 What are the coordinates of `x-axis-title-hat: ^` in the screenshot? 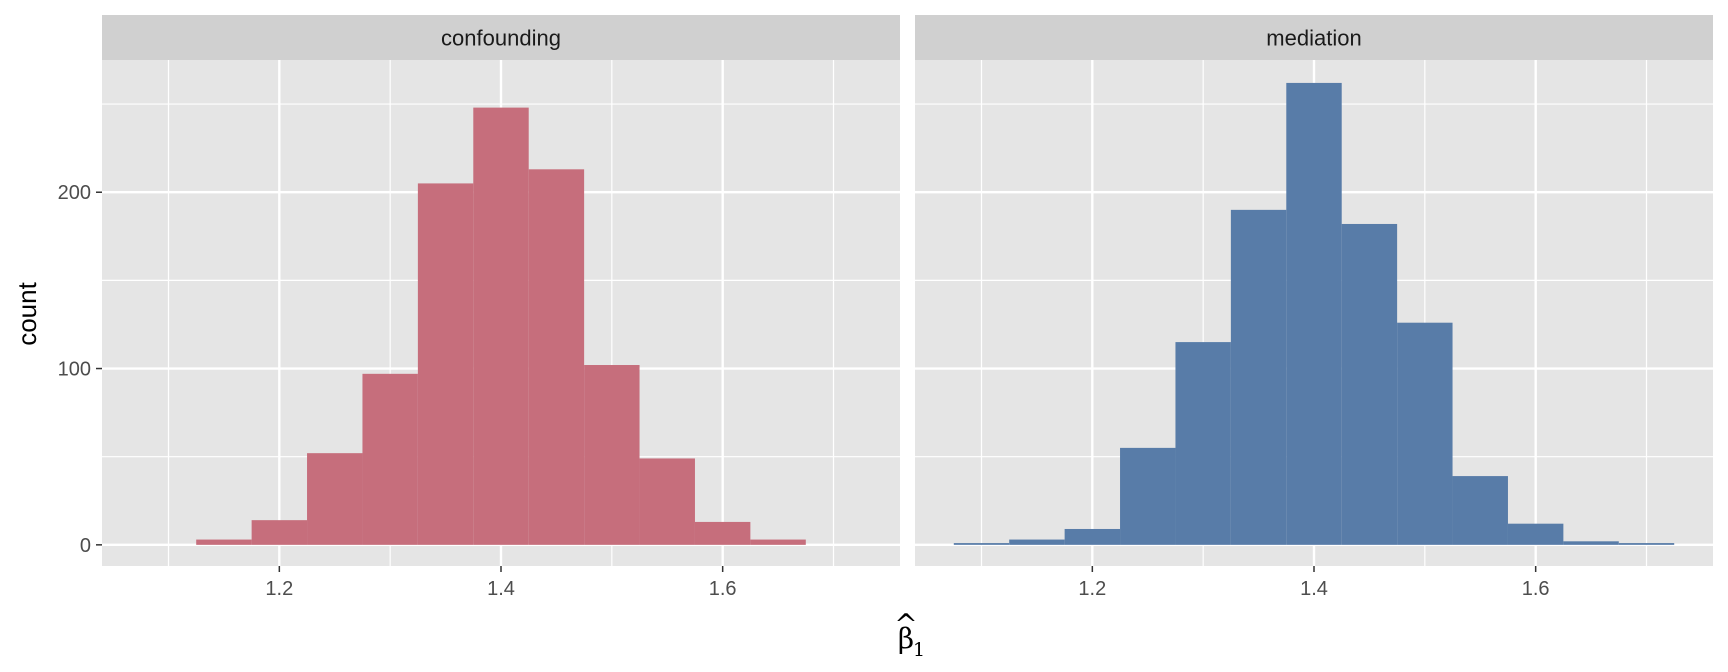 It's located at (905, 624).